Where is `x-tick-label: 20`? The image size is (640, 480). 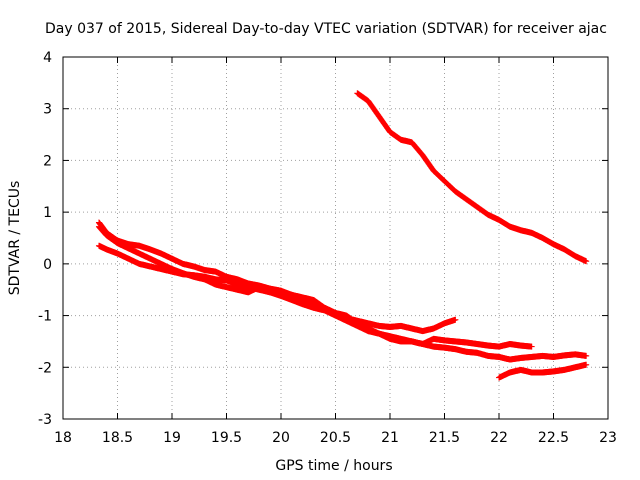 x-tick-label: 20 is located at coordinates (281, 438).